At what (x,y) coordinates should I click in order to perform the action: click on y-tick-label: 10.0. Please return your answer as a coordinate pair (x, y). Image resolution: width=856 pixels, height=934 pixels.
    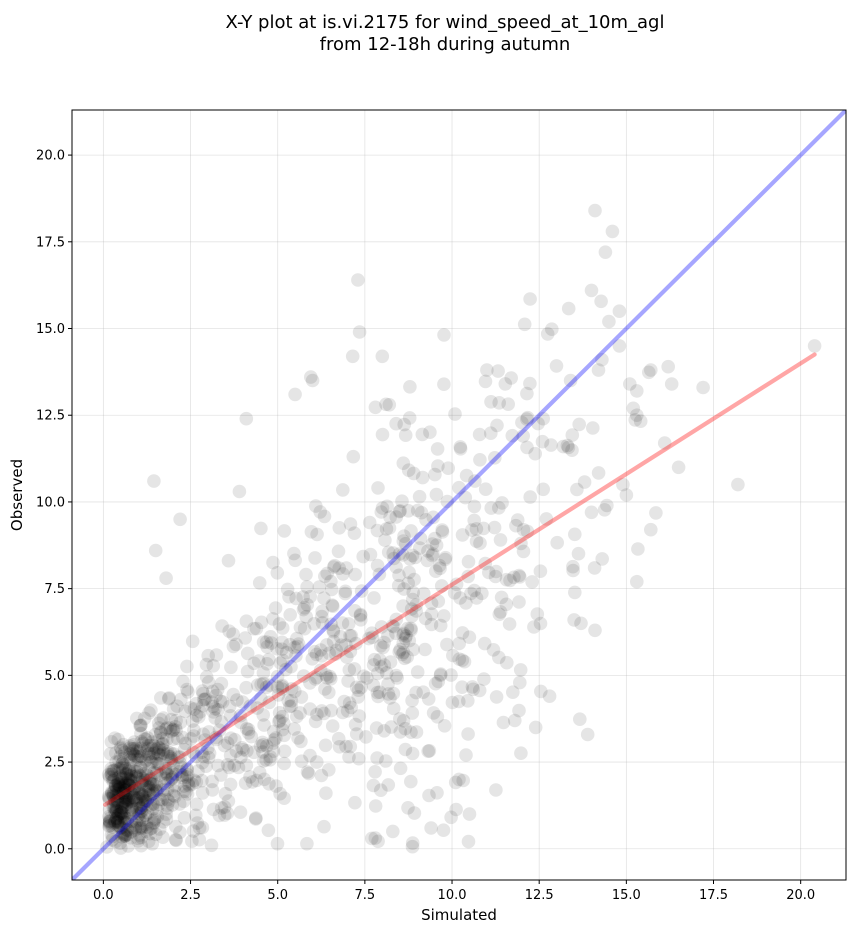
    Looking at the image, I should click on (50, 502).